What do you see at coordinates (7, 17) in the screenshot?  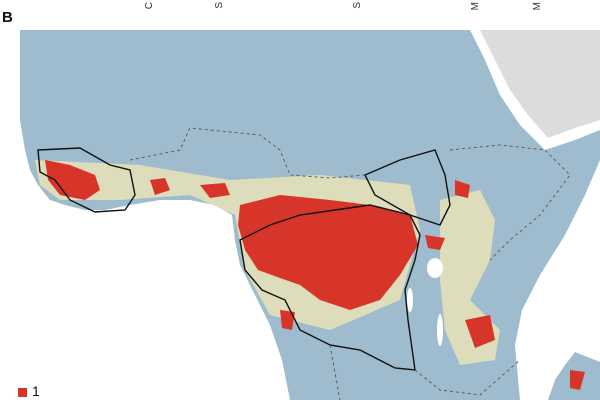 I see `panel-label: B` at bounding box center [7, 17].